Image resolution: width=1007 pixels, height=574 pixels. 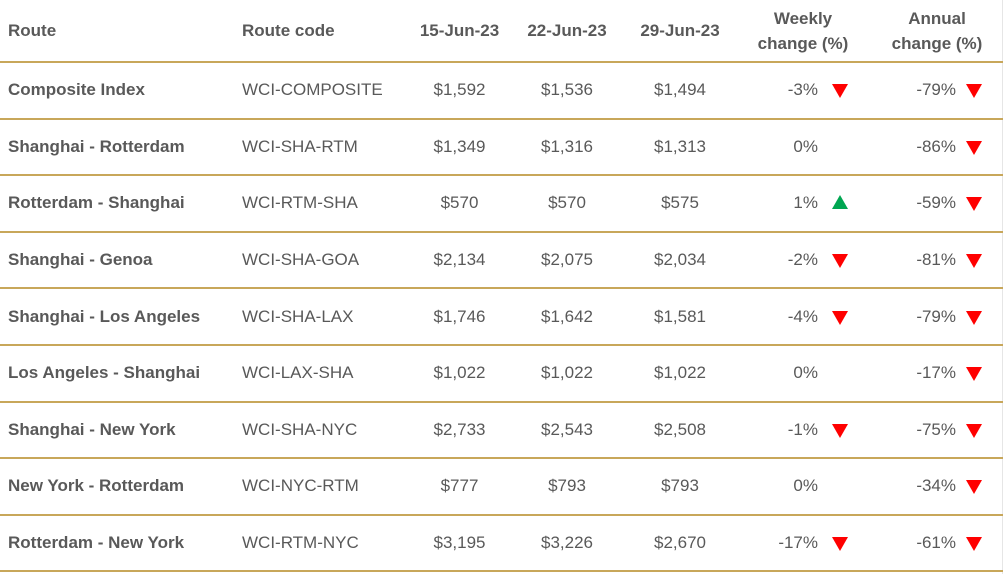 What do you see at coordinates (680, 429) in the screenshot?
I see `price-29-jun-23: $2,508` at bounding box center [680, 429].